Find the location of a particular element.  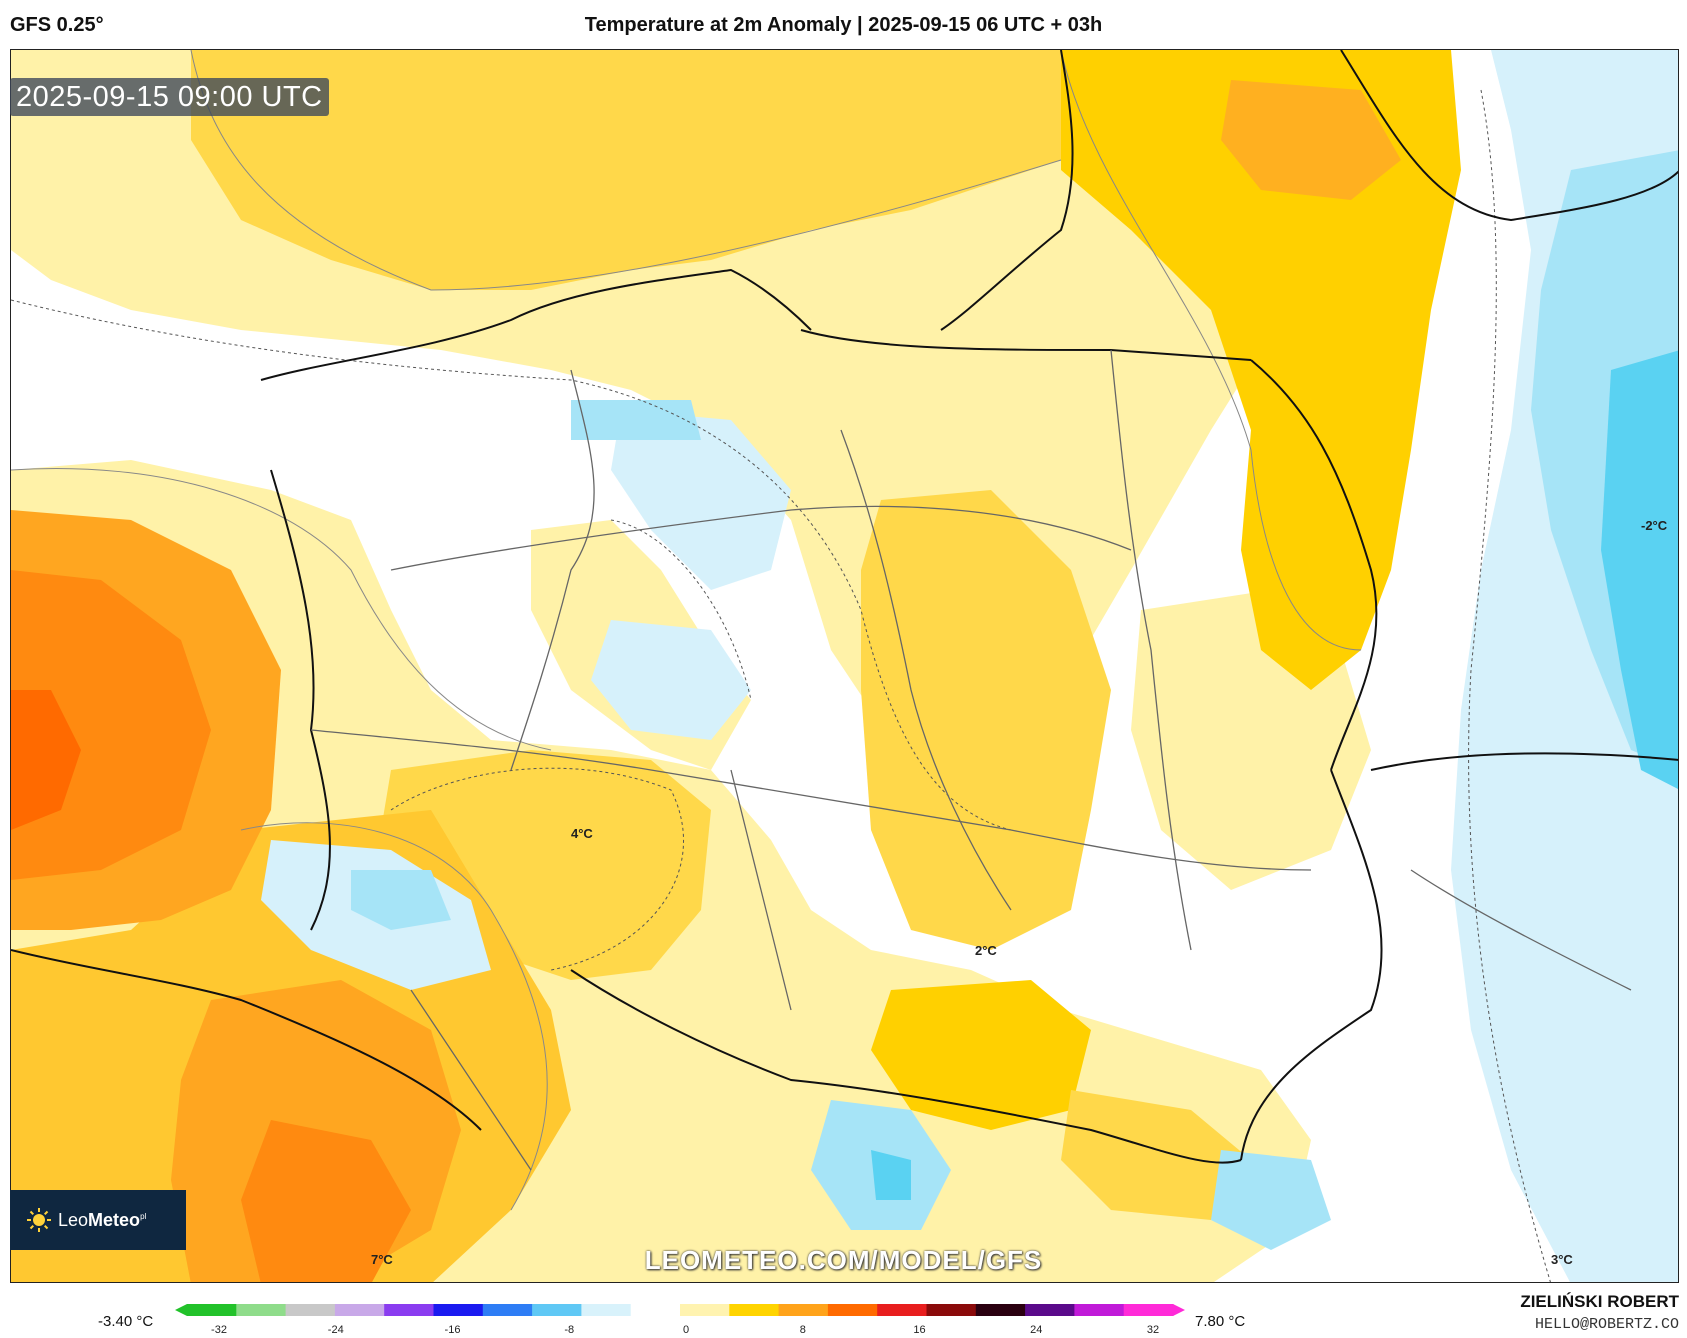

scale-max-label: 7.80 °C is located at coordinates (1220, 1321).